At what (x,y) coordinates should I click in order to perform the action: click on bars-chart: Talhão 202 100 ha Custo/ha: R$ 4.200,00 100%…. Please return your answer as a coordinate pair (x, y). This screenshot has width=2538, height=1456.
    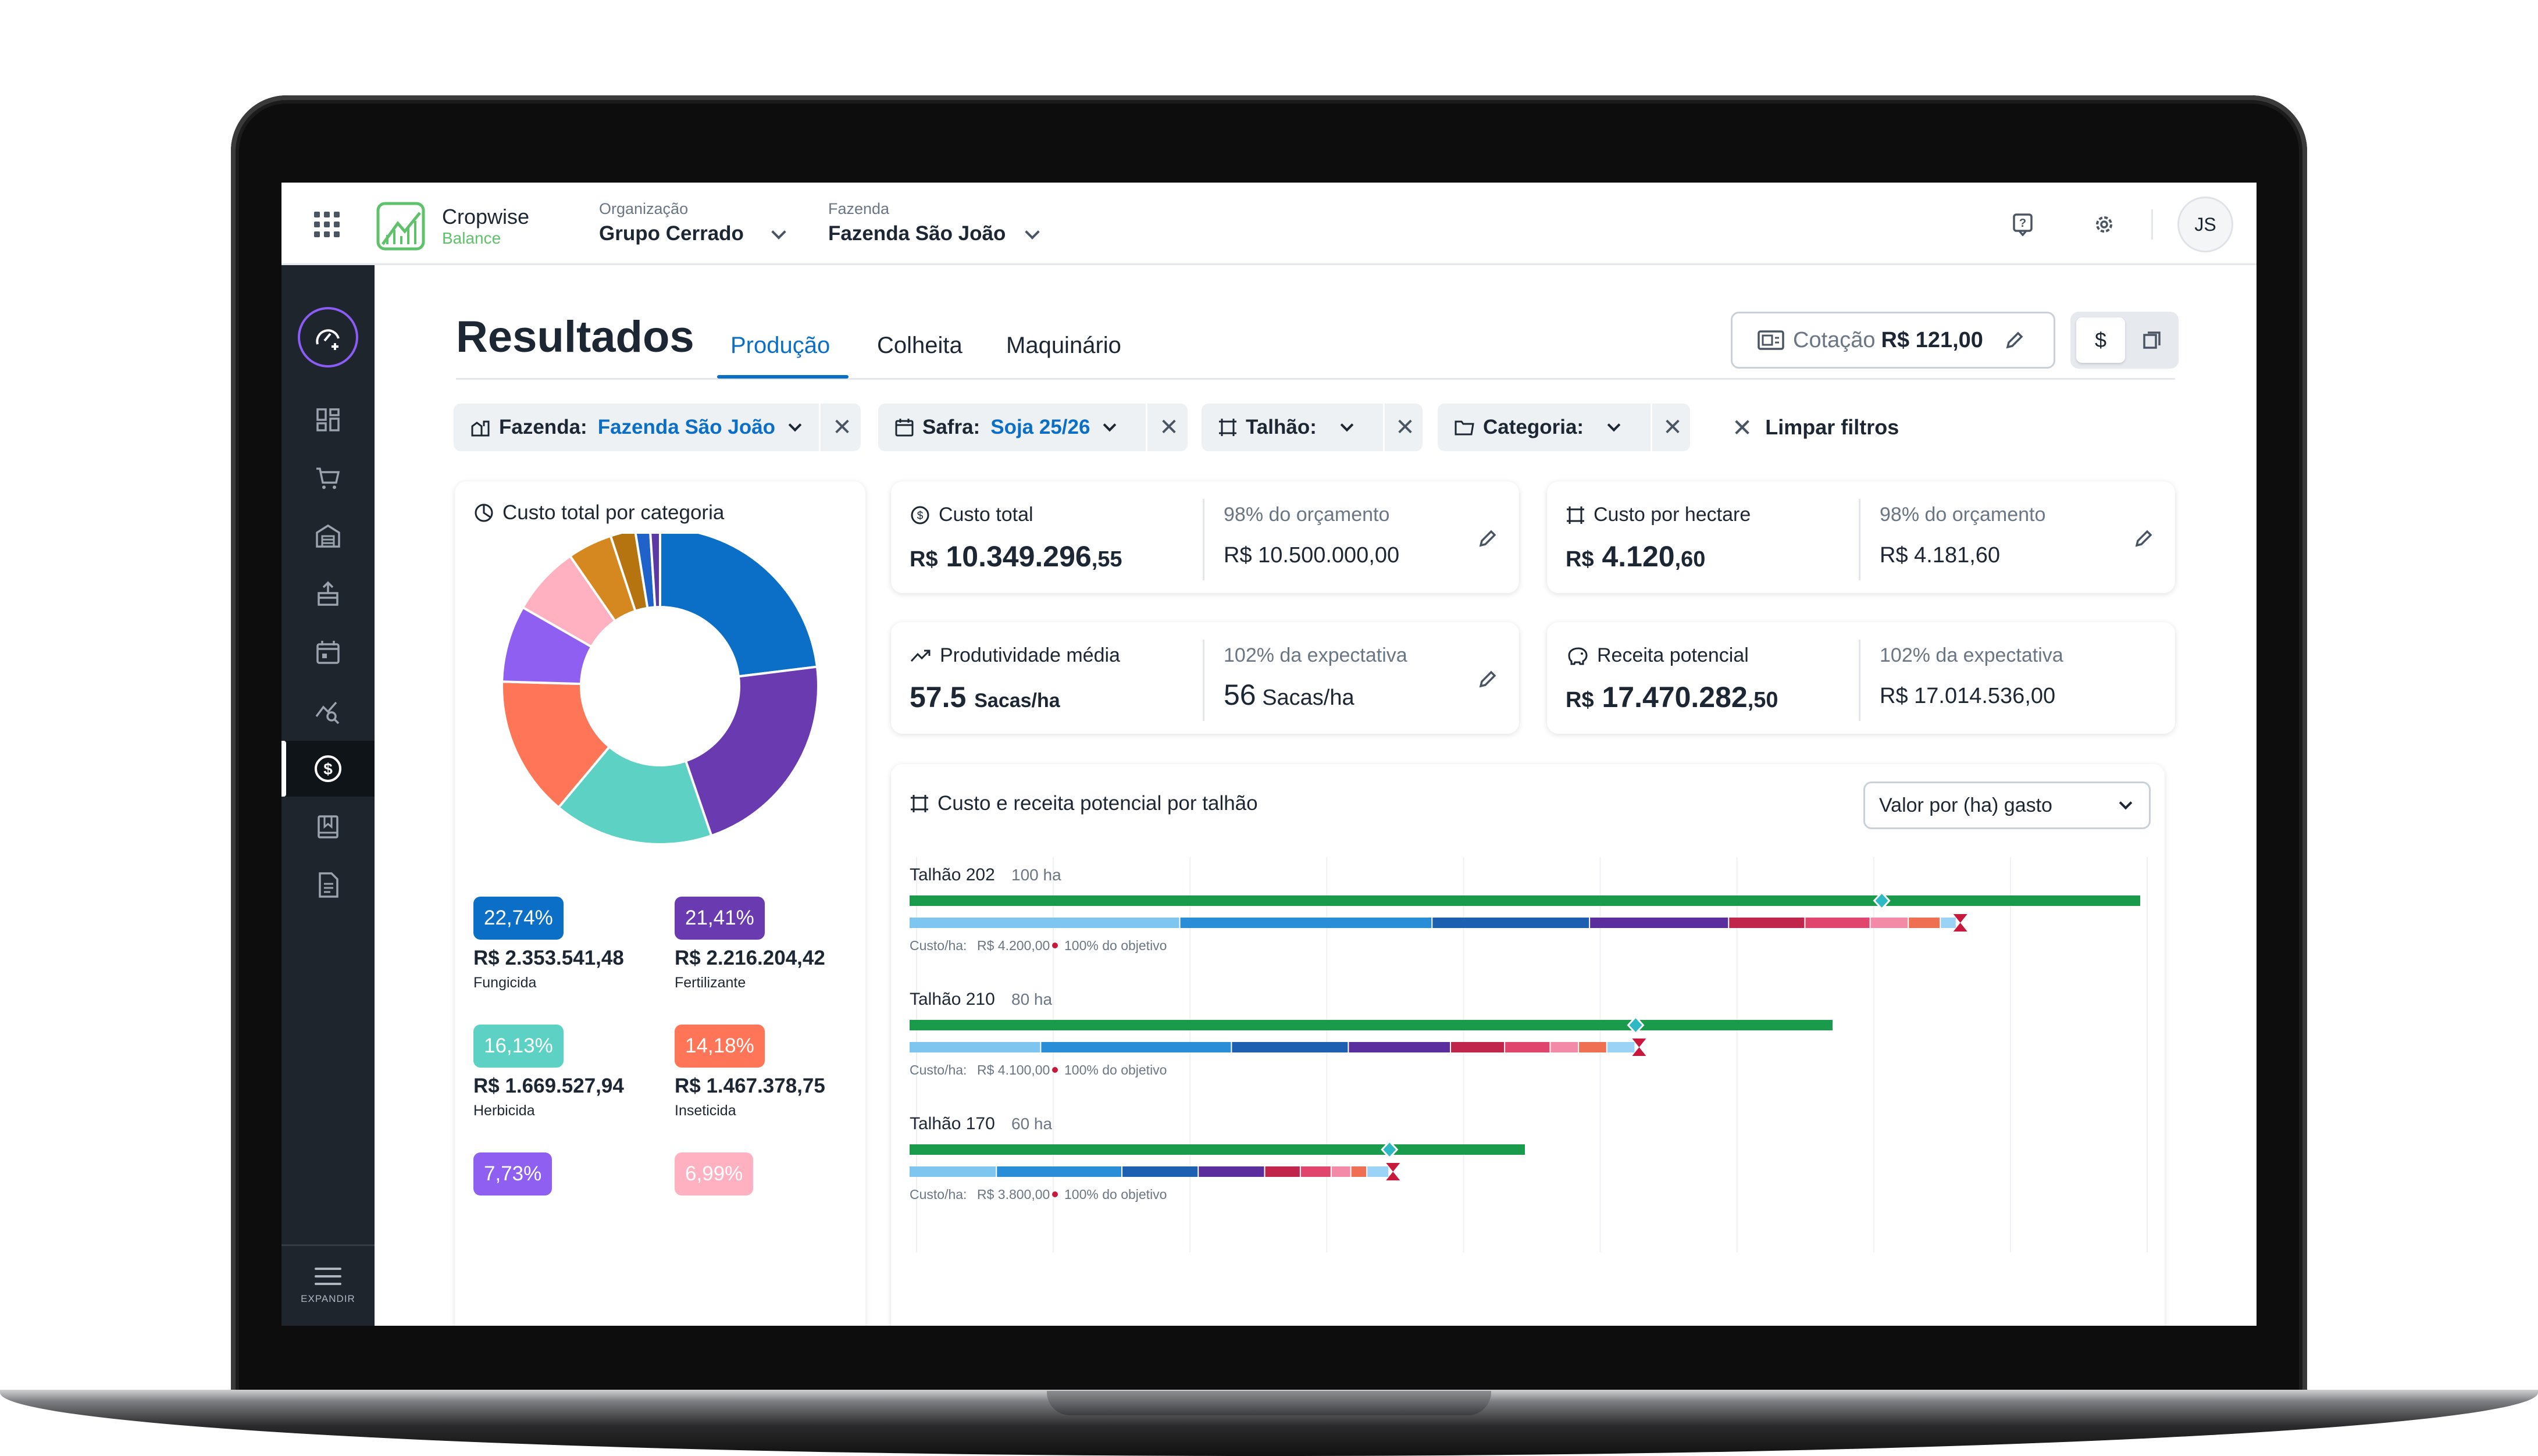
    Looking at the image, I should click on (1529, 1054).